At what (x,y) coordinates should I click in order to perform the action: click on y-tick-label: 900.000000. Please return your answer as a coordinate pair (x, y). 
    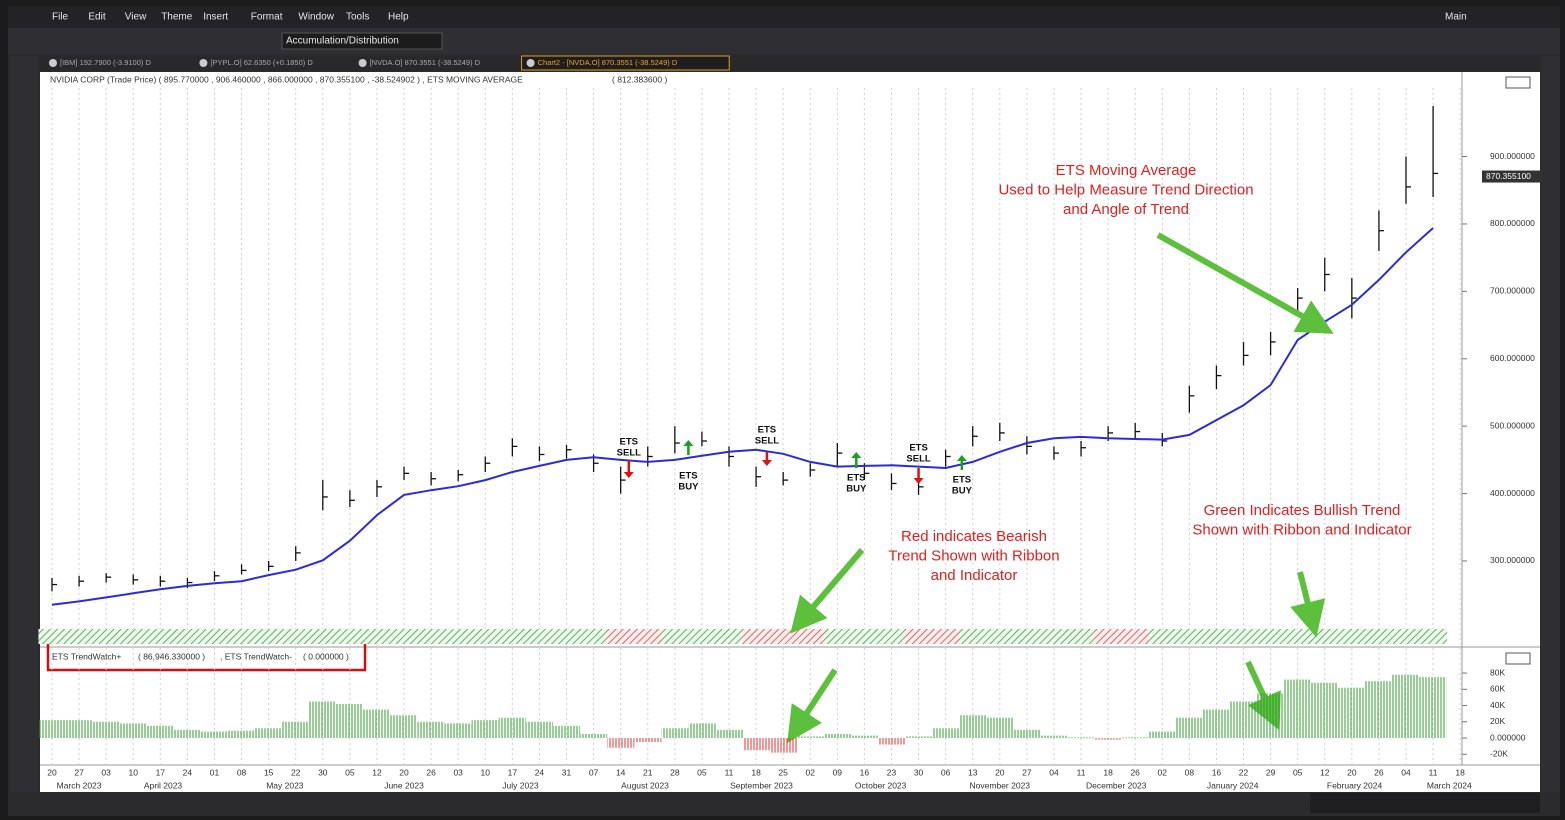
    Looking at the image, I should click on (1512, 156).